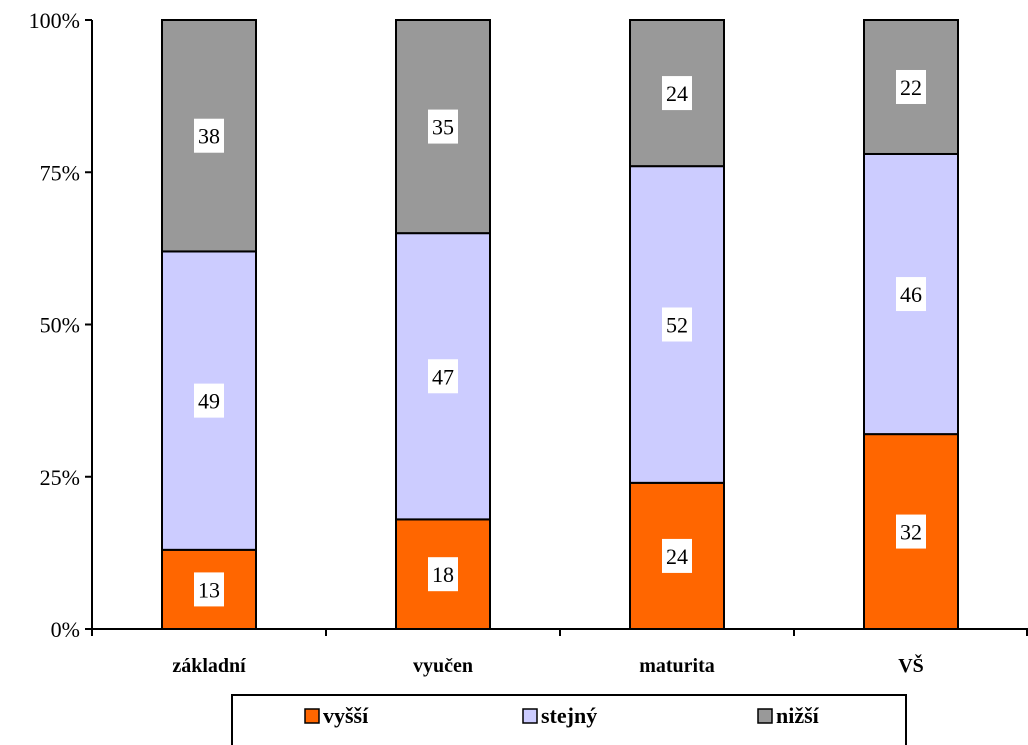  What do you see at coordinates (54, 20) in the screenshot?
I see `y-tick-label: 100%` at bounding box center [54, 20].